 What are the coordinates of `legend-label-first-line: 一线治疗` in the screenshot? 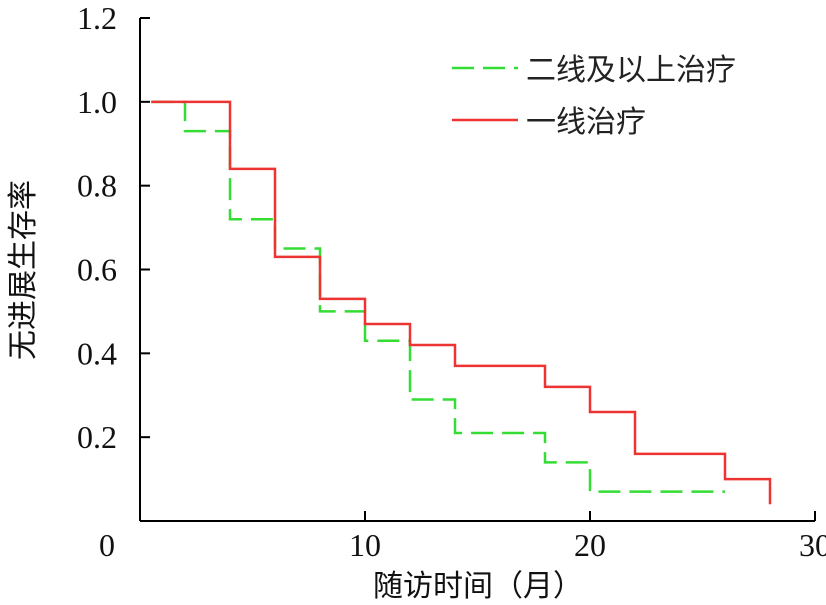 It's located at (586, 122).